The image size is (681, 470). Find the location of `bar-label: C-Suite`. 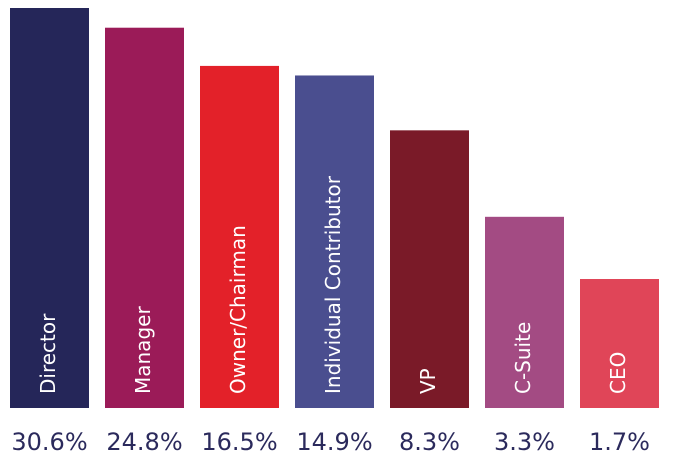

bar-label: C-Suite is located at coordinates (523, 358).